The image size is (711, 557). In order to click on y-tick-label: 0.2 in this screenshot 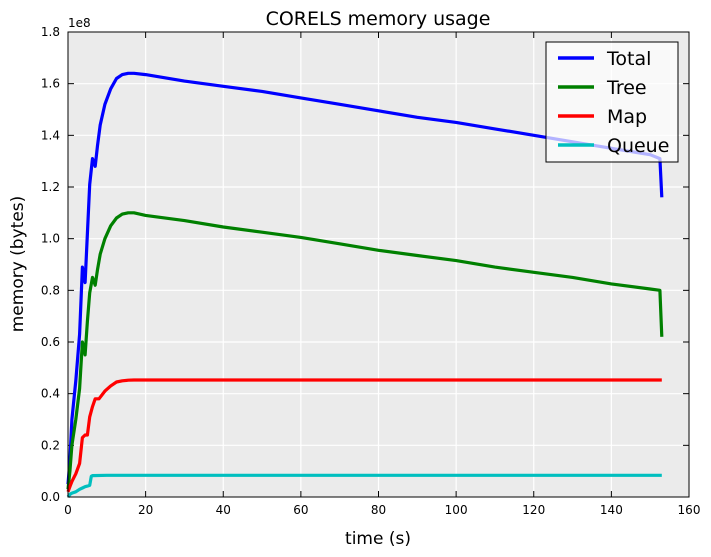, I will do `click(50, 445)`.